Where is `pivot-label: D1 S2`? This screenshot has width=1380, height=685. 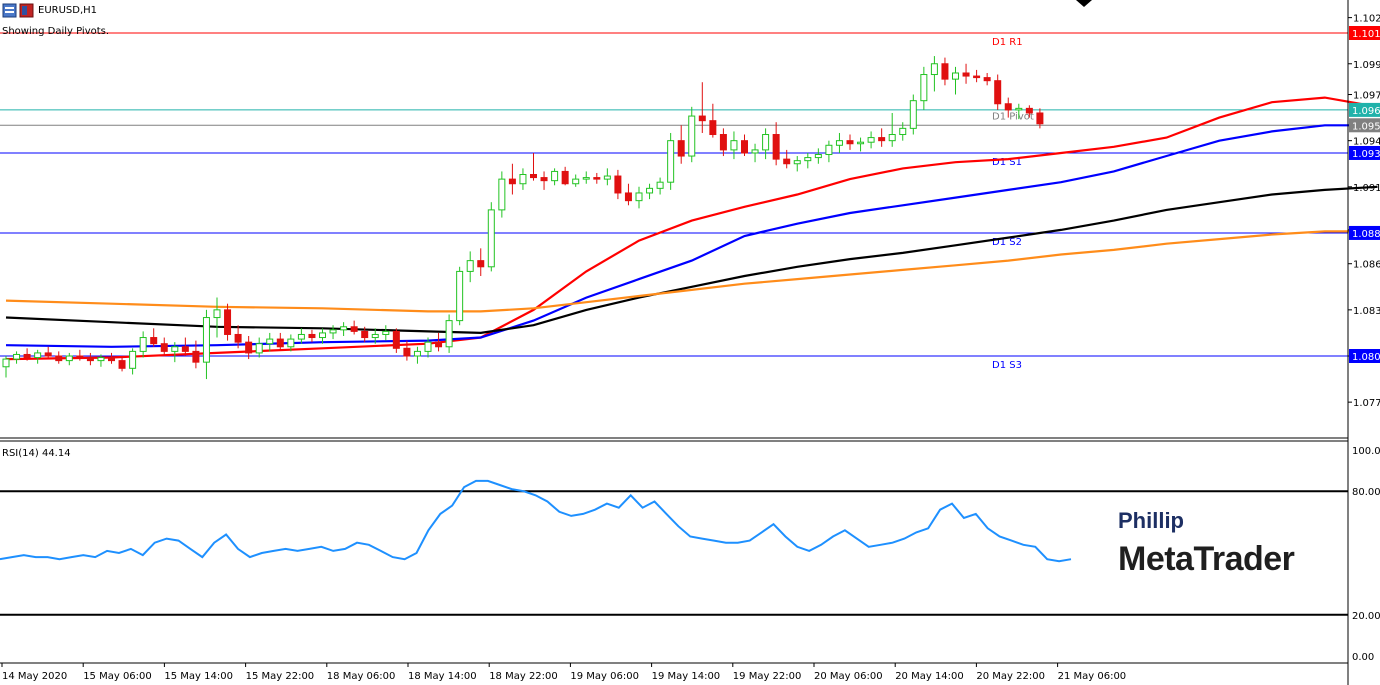 pivot-label: D1 S2 is located at coordinates (1007, 242).